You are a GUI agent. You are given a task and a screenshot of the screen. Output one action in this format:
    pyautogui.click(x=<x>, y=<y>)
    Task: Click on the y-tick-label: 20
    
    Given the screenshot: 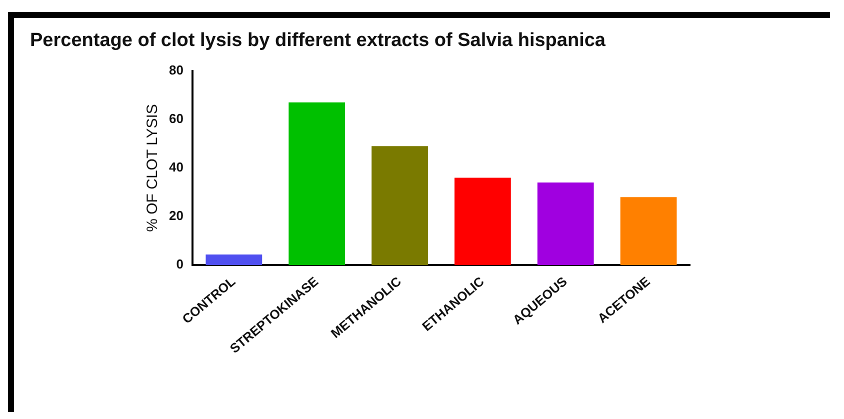 What is the action you would take?
    pyautogui.click(x=176, y=216)
    